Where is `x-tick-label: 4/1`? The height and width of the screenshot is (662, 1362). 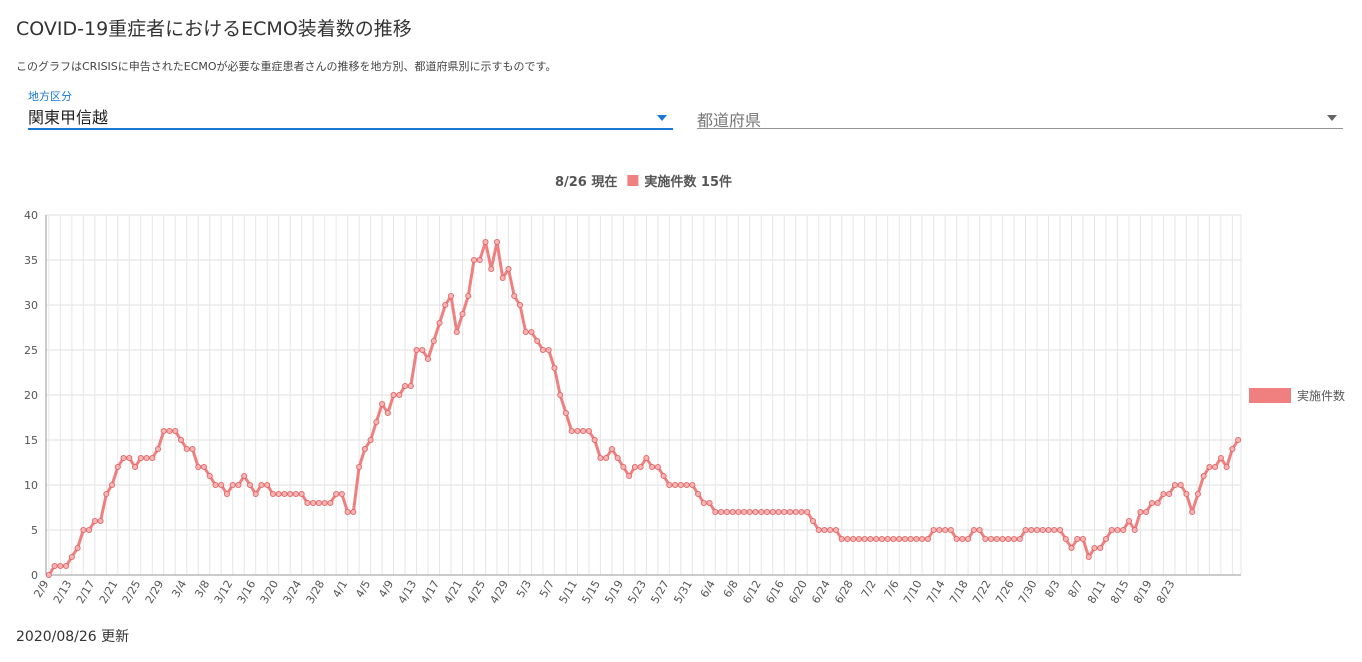
x-tick-label: 4/1 is located at coordinates (340, 589).